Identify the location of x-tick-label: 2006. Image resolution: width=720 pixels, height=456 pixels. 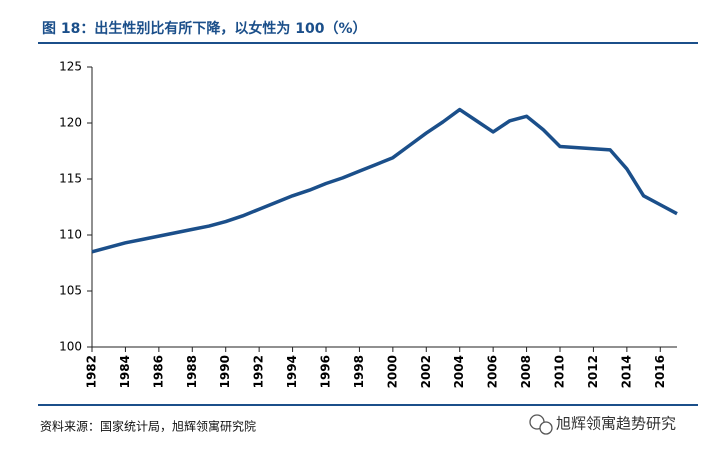
(493, 371).